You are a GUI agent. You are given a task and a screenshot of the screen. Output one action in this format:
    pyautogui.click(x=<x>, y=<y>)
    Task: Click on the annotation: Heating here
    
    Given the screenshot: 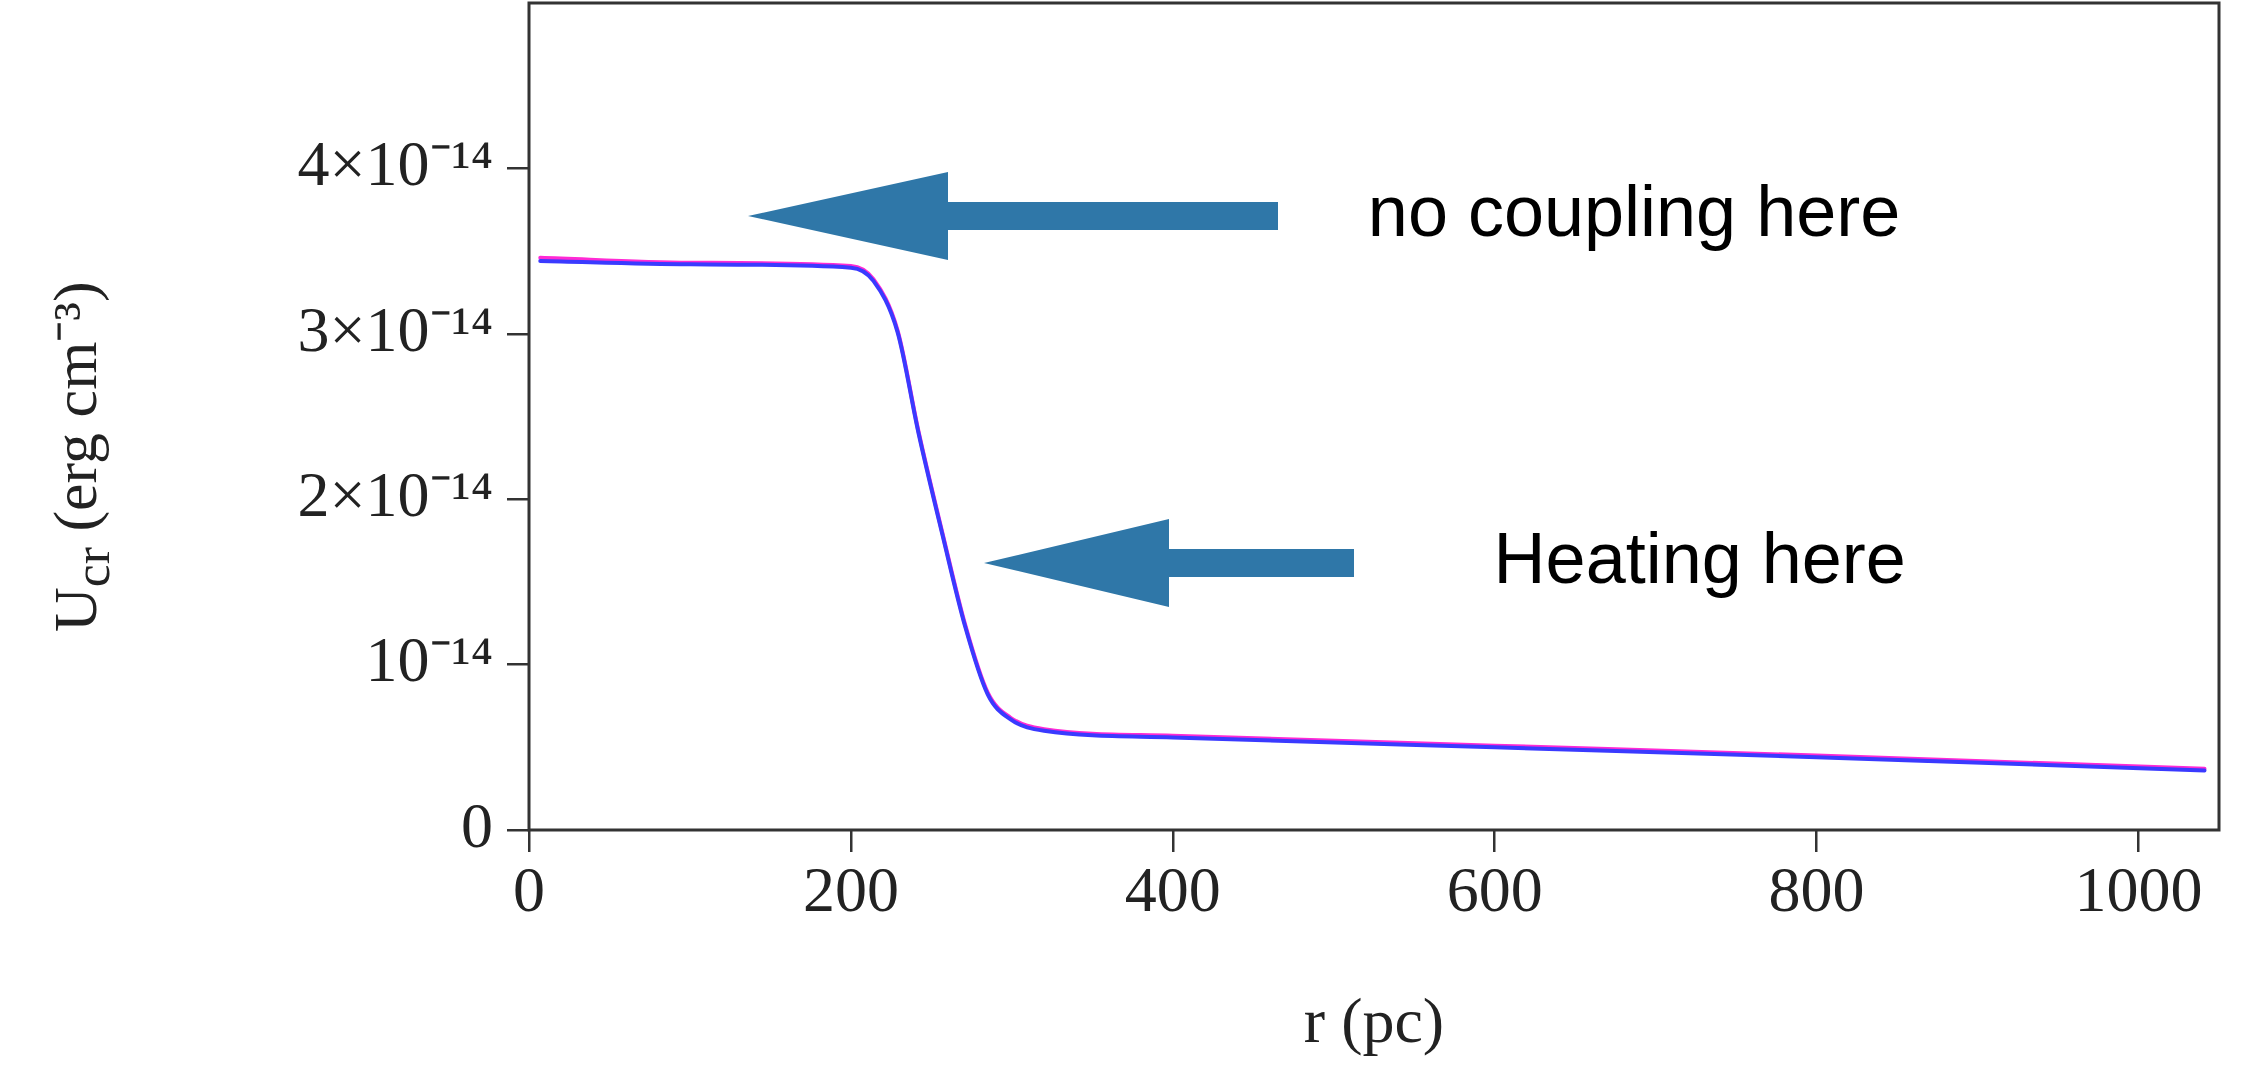 What is the action you would take?
    pyautogui.click(x=1699, y=557)
    